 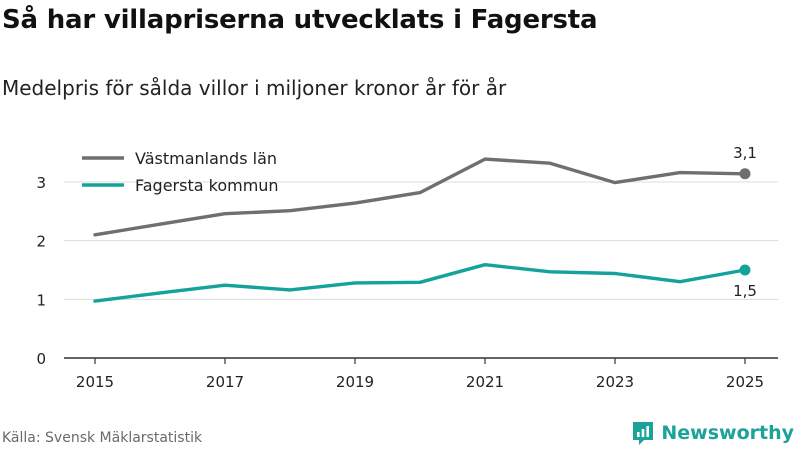 I want to click on x-tick-label: 2019, so click(x=355, y=382).